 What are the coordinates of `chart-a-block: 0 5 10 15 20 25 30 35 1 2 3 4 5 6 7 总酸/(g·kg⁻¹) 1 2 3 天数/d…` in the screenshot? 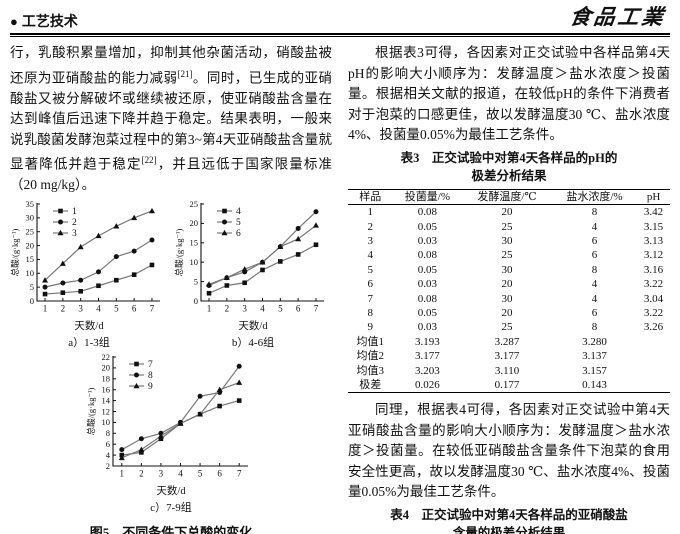 It's located at (89, 274).